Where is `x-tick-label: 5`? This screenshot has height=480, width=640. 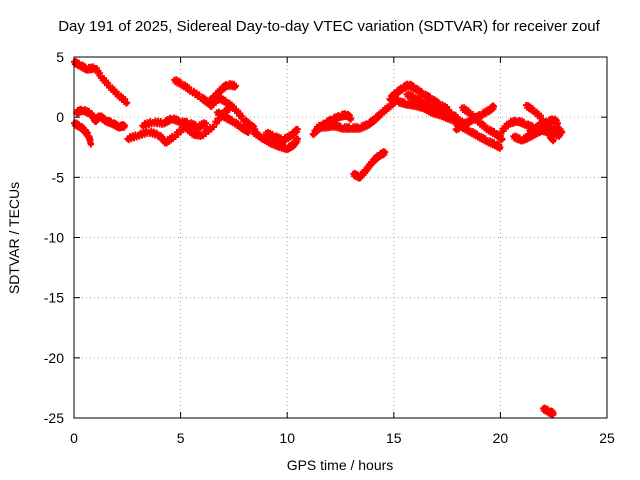
x-tick-label: 5 is located at coordinates (181, 438).